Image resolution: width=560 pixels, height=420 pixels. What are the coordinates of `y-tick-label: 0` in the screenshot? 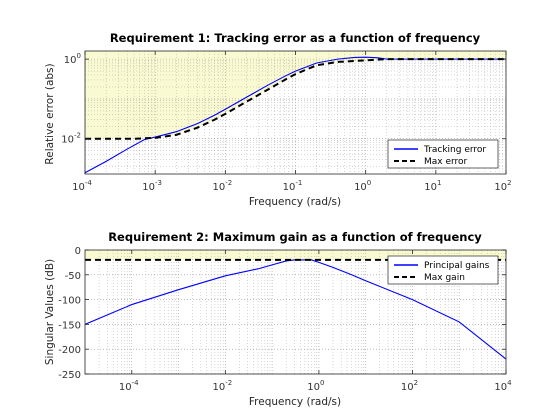 It's located at (78, 251).